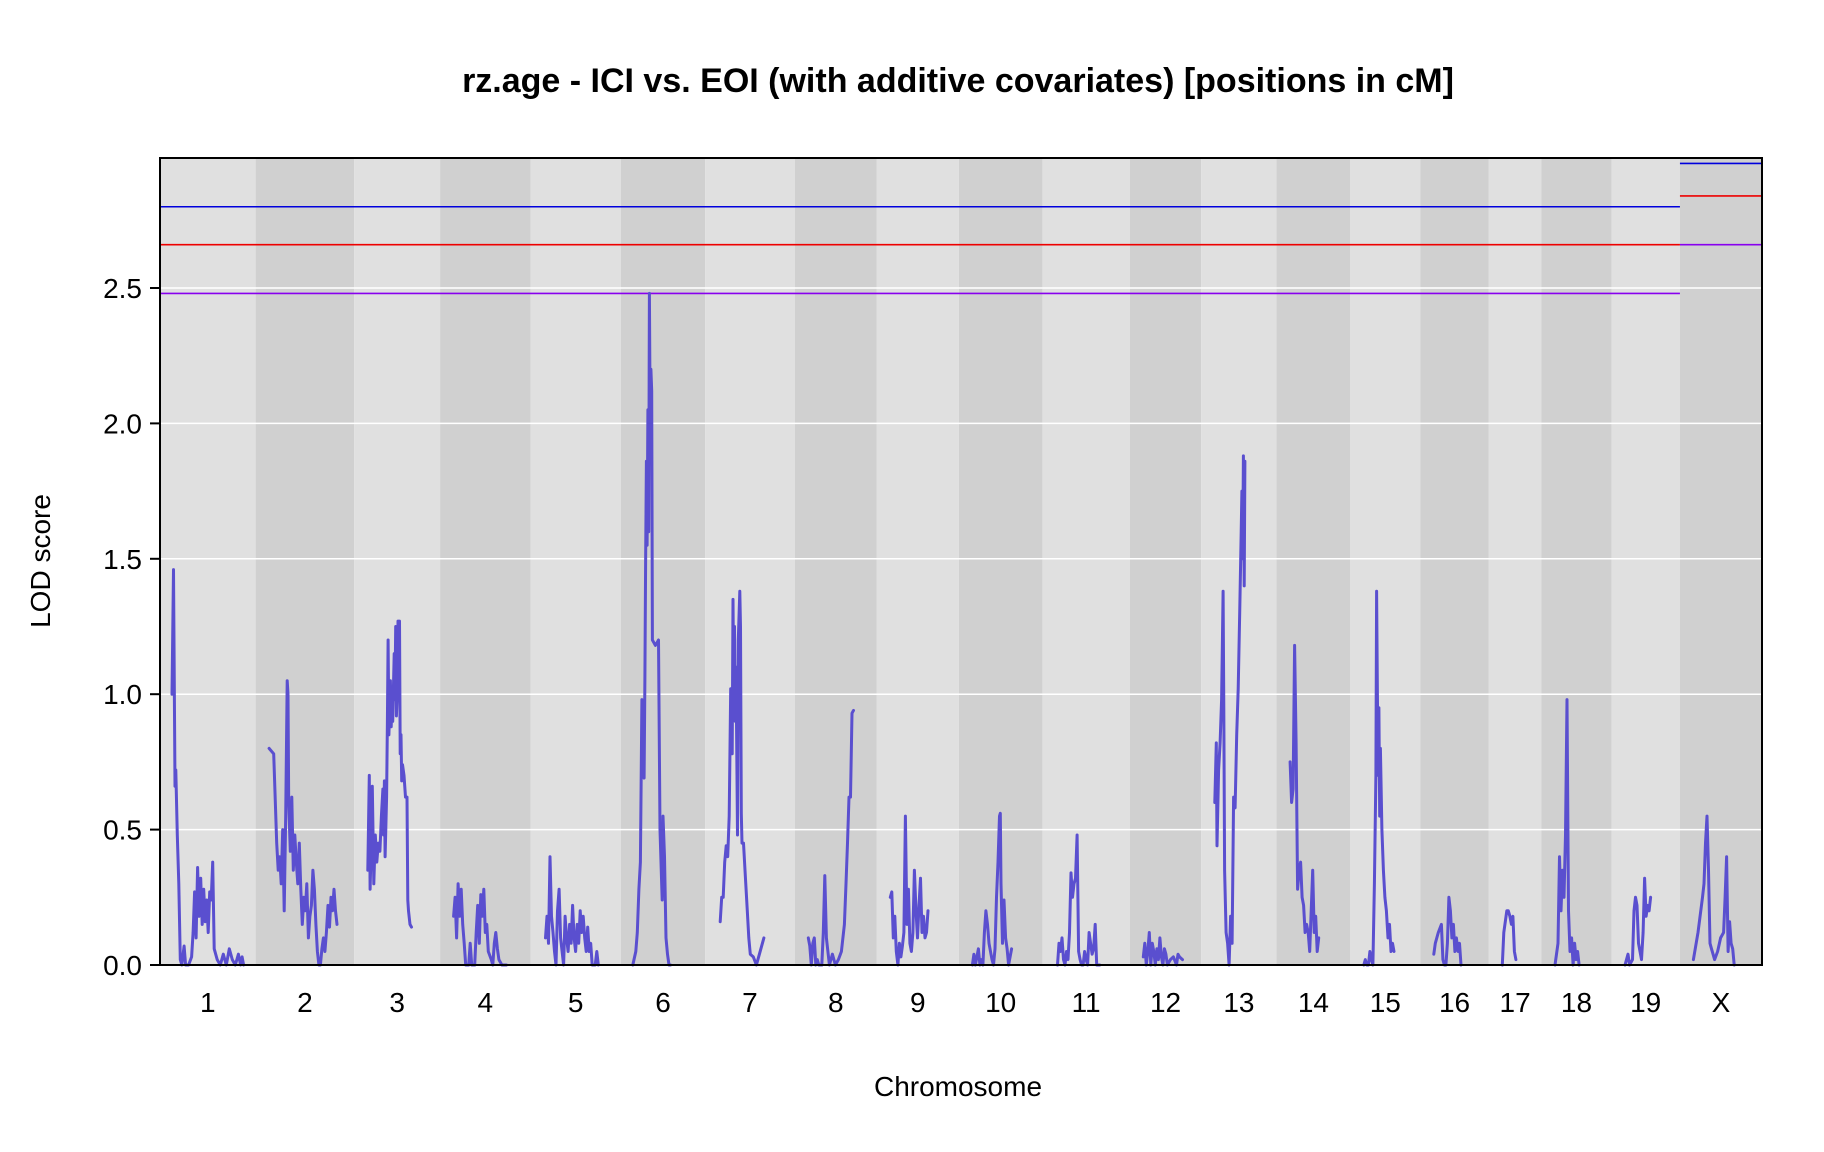 The width and height of the screenshot is (1824, 1152). I want to click on x-tick-label: 12, so click(1165, 1002).